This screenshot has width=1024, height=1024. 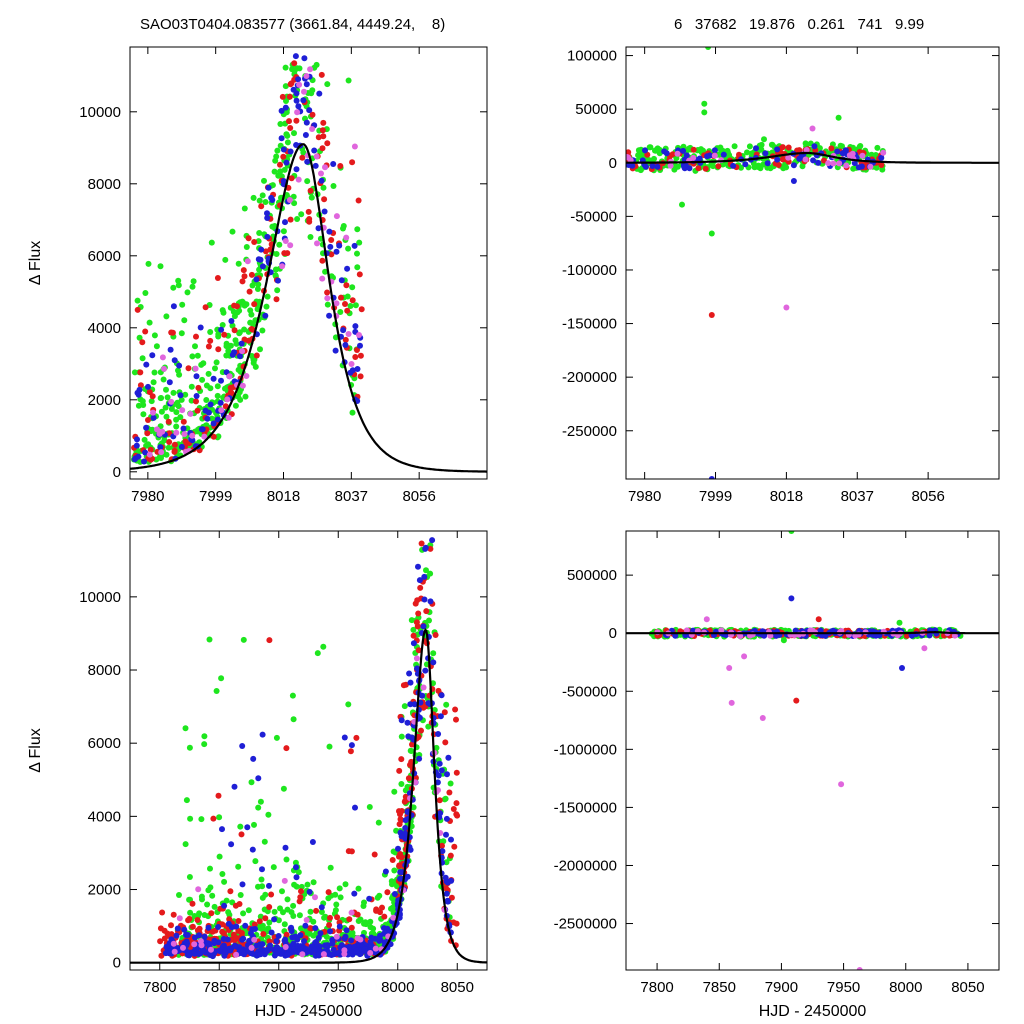 What do you see at coordinates (592, 575) in the screenshot?
I see `y-tick-label: 500000` at bounding box center [592, 575].